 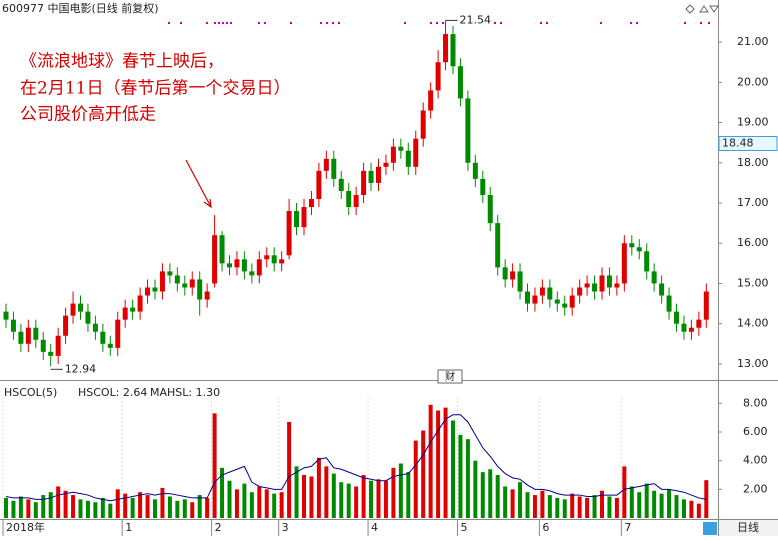 I want to click on window-icons, so click(x=702, y=9).